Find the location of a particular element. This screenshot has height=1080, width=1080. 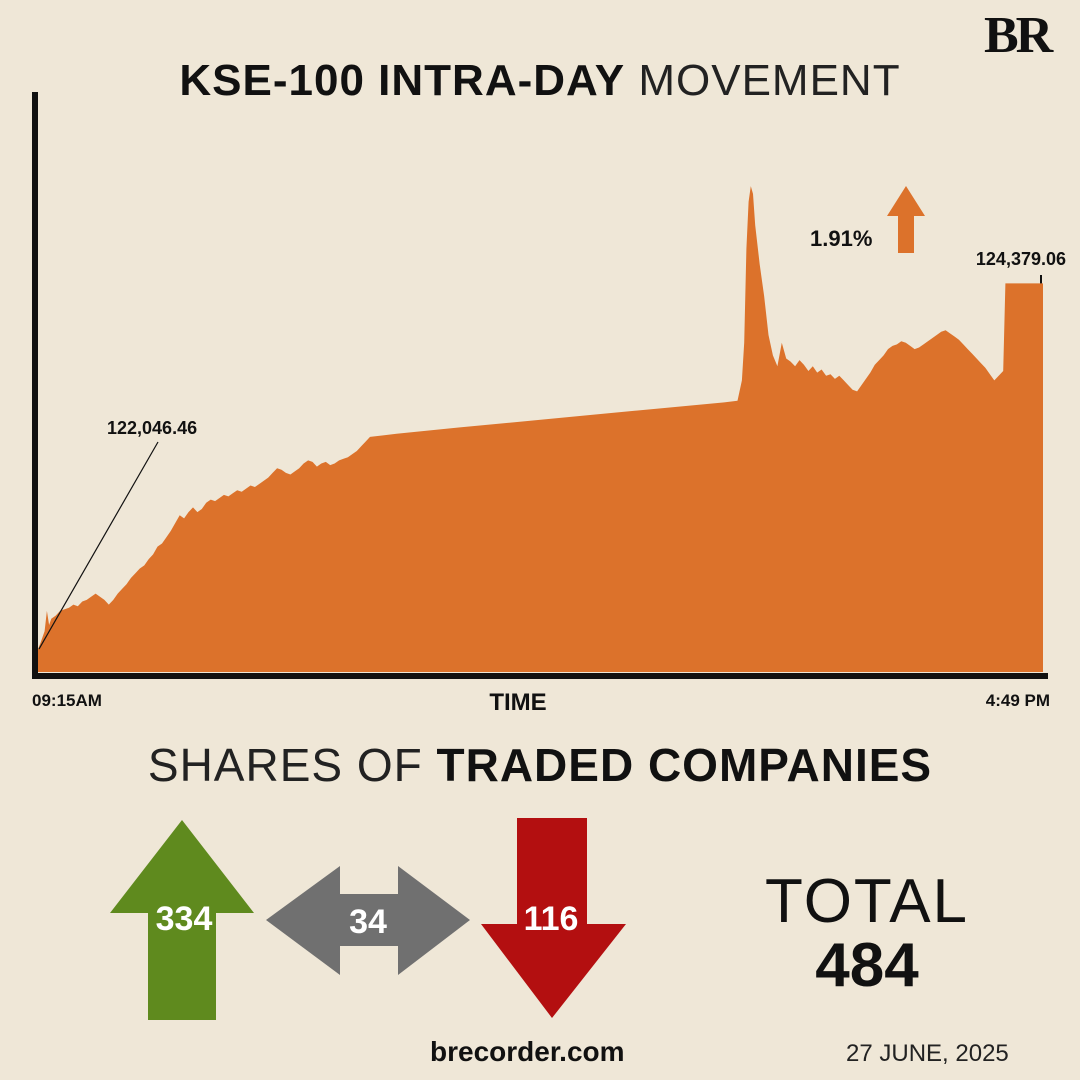

unchanged-double-arrow-icon is located at coordinates (368, 920).